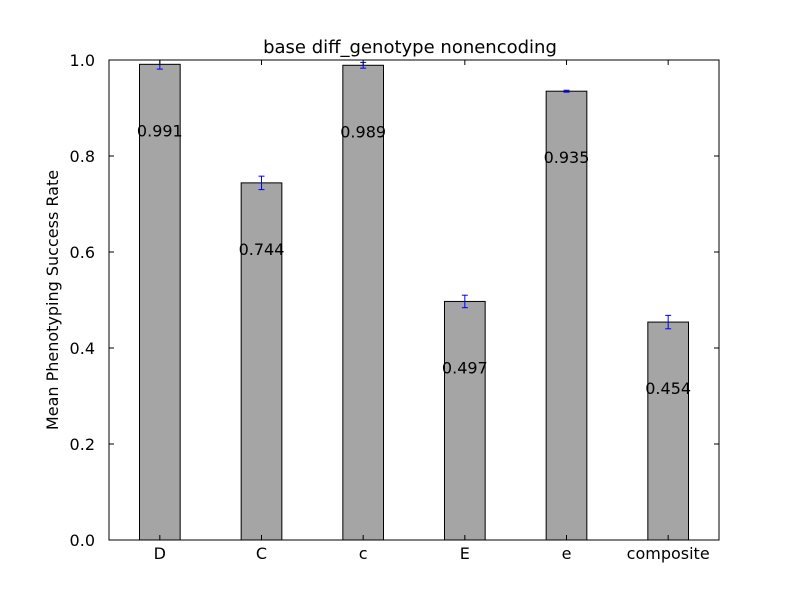 Image resolution: width=800 pixels, height=600 pixels. I want to click on x-tick-label-E: E, so click(465, 553).